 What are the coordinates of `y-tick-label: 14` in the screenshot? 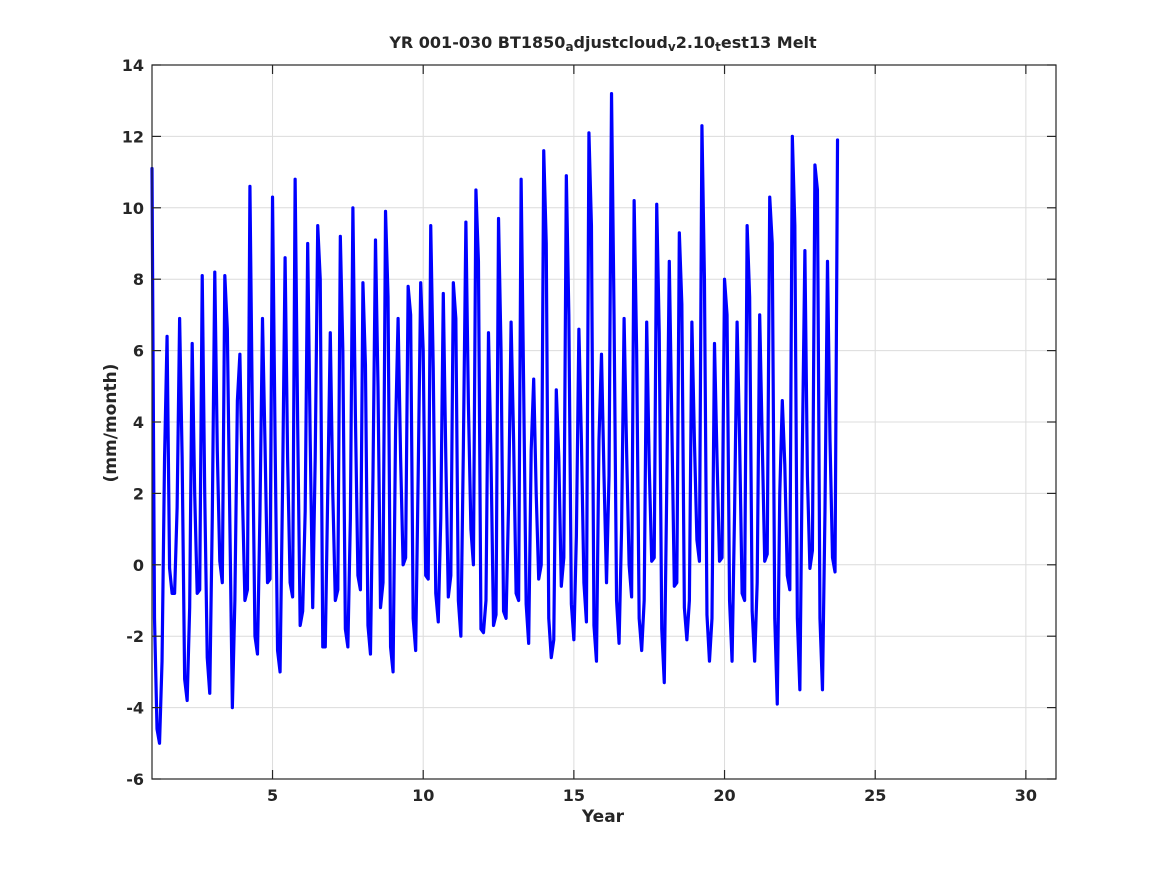 It's located at (133, 65).